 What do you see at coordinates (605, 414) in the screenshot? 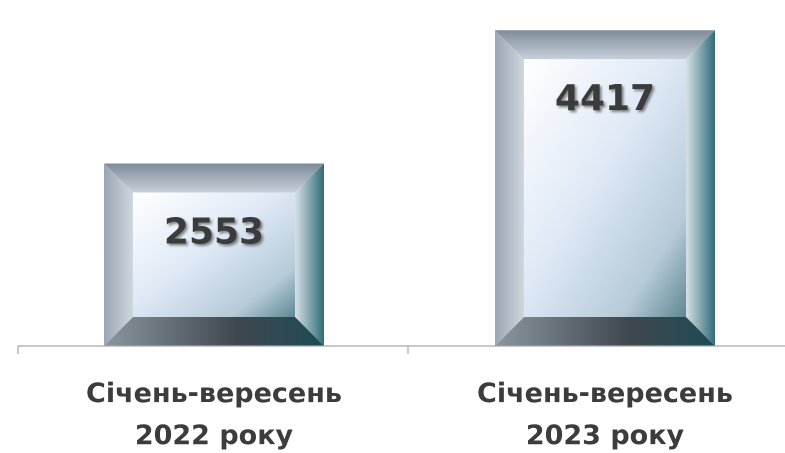
I see `x-tick-label: Січень-вересень 2023 року` at bounding box center [605, 414].